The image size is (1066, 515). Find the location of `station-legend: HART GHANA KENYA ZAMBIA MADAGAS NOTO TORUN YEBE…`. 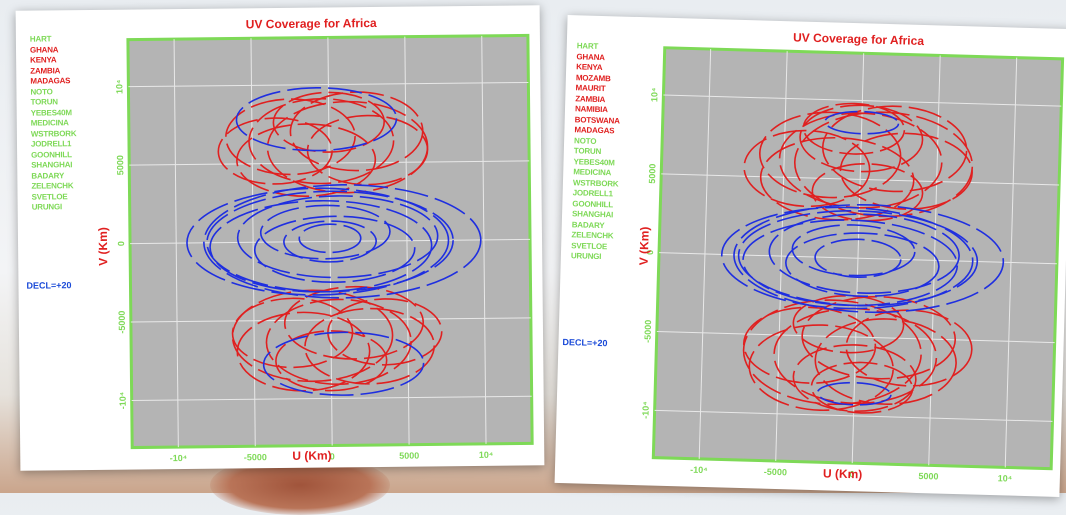

station-legend: HART GHANA KENYA ZAMBIA MADAGAS NOTO TORUN YEBE… is located at coordinates (53, 123).